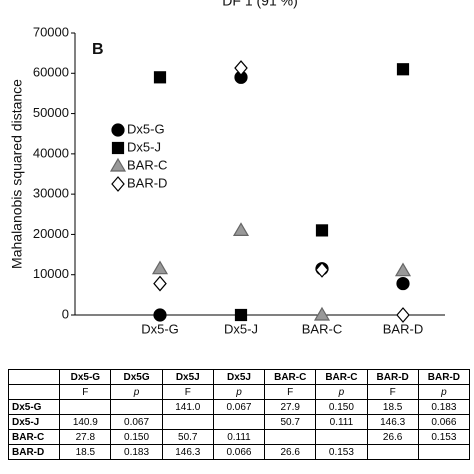  I want to click on table-row: Dx5-G Dx5G Dx5J Dx5J BAR-C BAR-C BAR-D BAR-D, so click(239, 377).